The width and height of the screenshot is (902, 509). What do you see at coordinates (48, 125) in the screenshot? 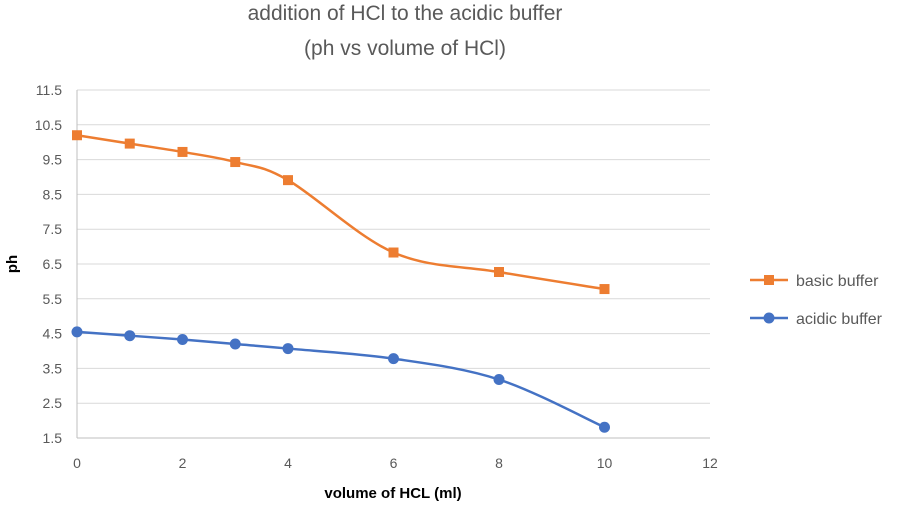
I see `y-tick-label: 10.5` at bounding box center [48, 125].